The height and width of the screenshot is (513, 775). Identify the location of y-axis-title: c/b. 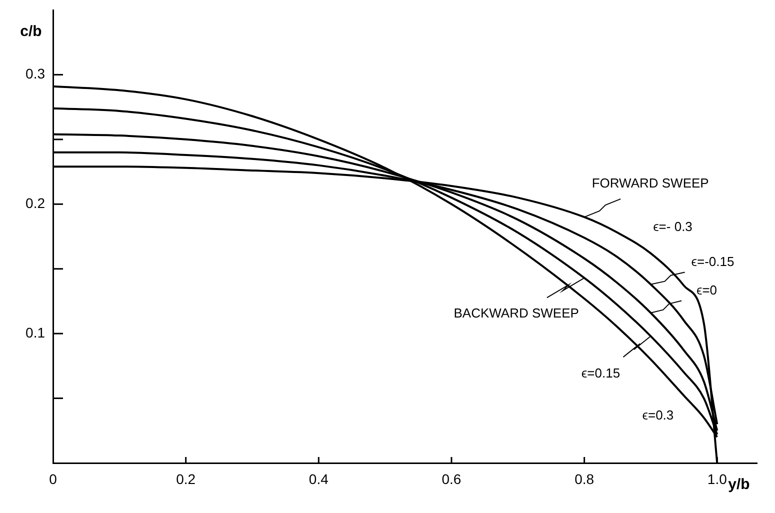
(31, 31).